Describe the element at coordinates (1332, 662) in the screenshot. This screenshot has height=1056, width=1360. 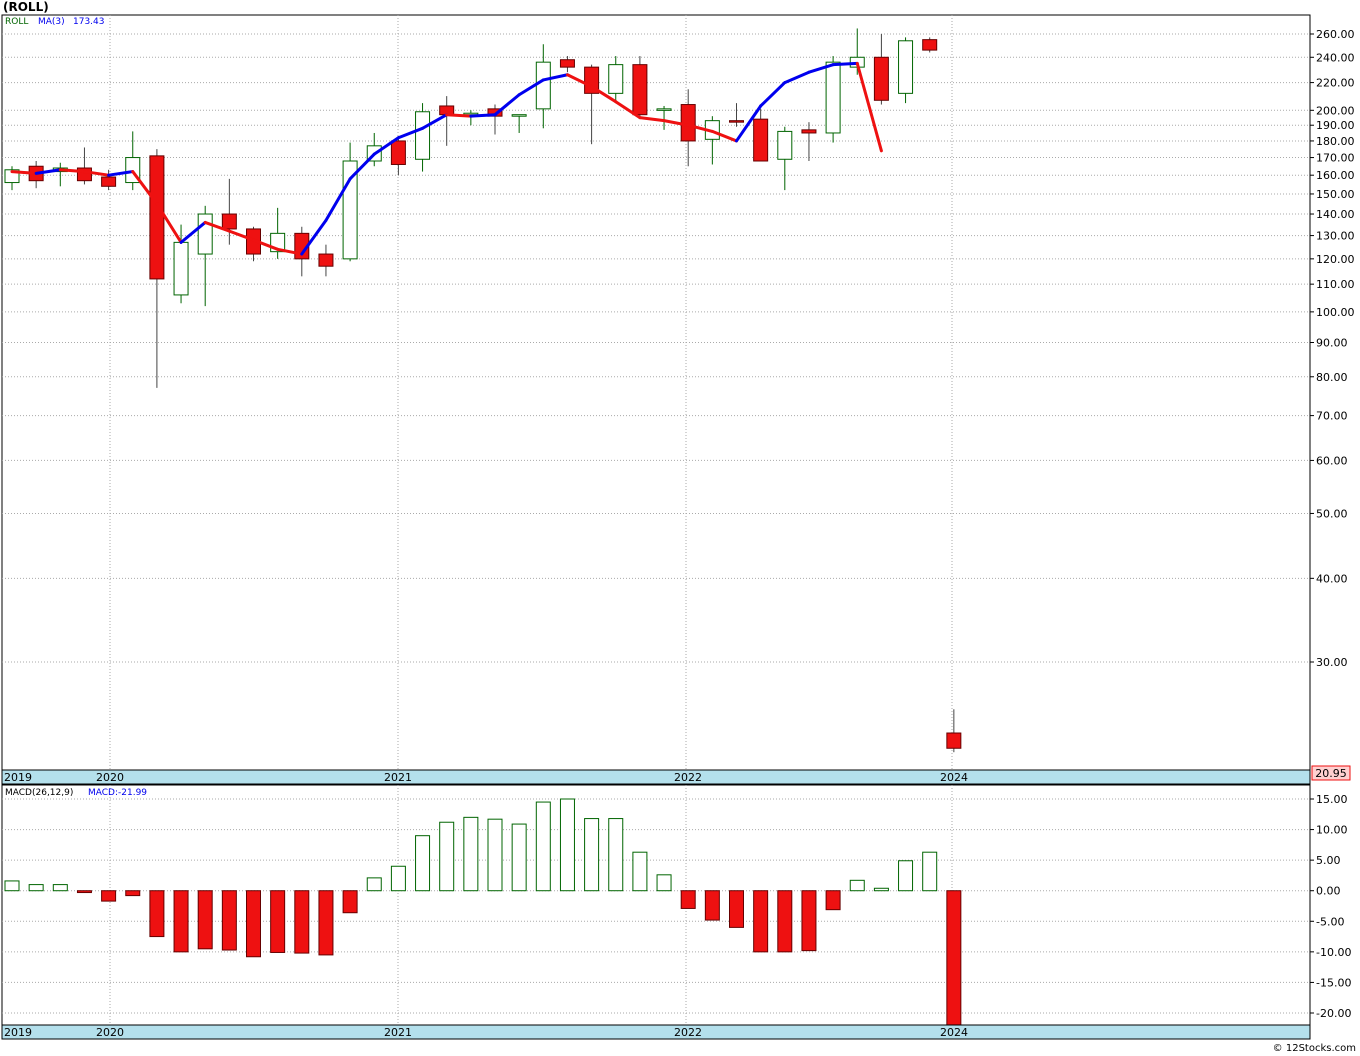
I see `price-y-tick-label: 30.00` at that location.